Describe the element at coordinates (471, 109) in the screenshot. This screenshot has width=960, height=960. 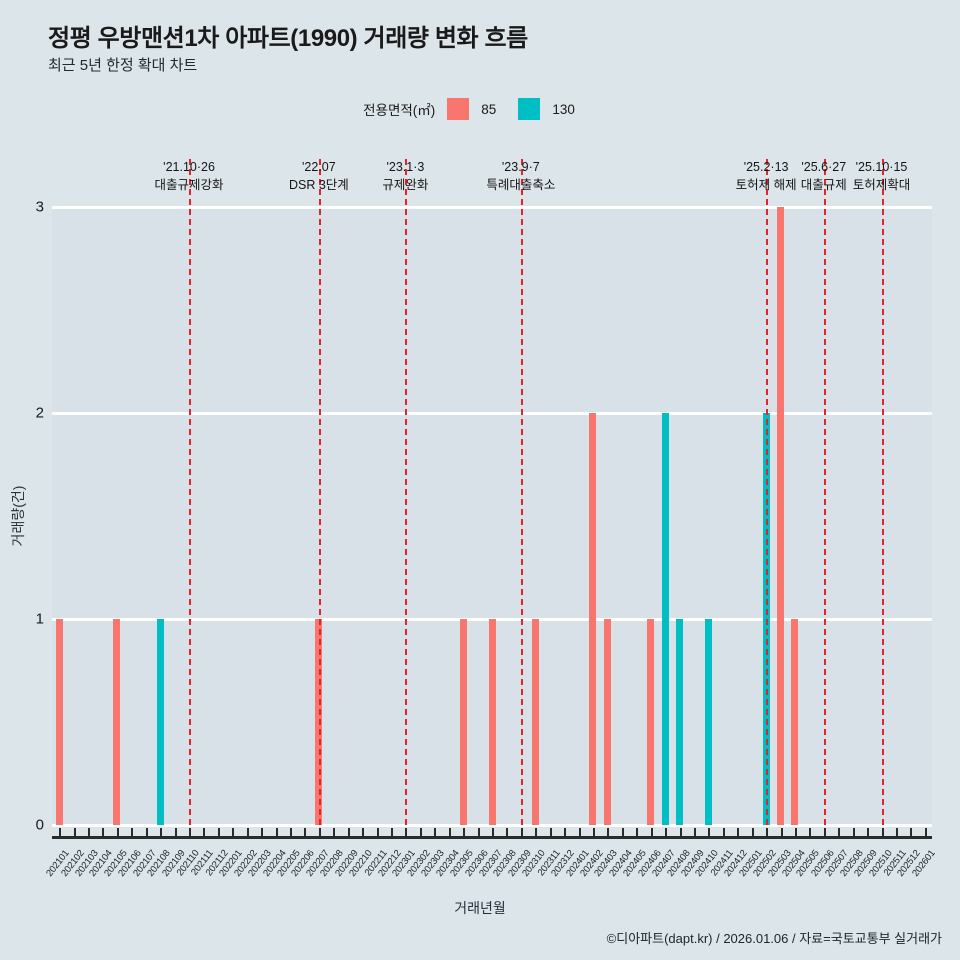
I see `legend-item-85: 85` at that location.